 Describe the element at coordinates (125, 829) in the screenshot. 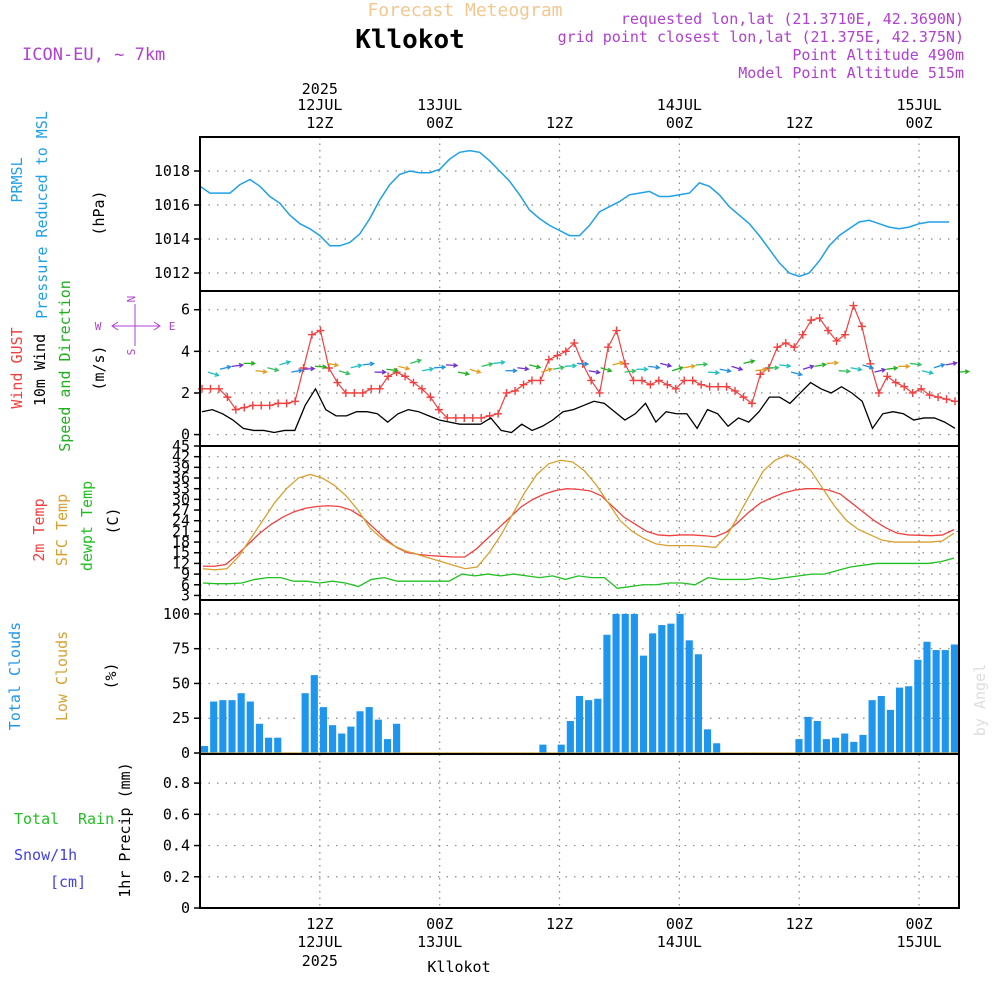

I see `precip-unit: 1hr Precip (mm)` at that location.